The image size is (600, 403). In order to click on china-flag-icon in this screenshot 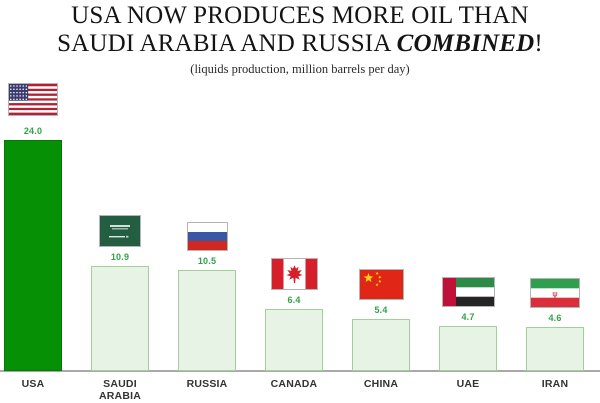, I will do `click(381, 284)`.